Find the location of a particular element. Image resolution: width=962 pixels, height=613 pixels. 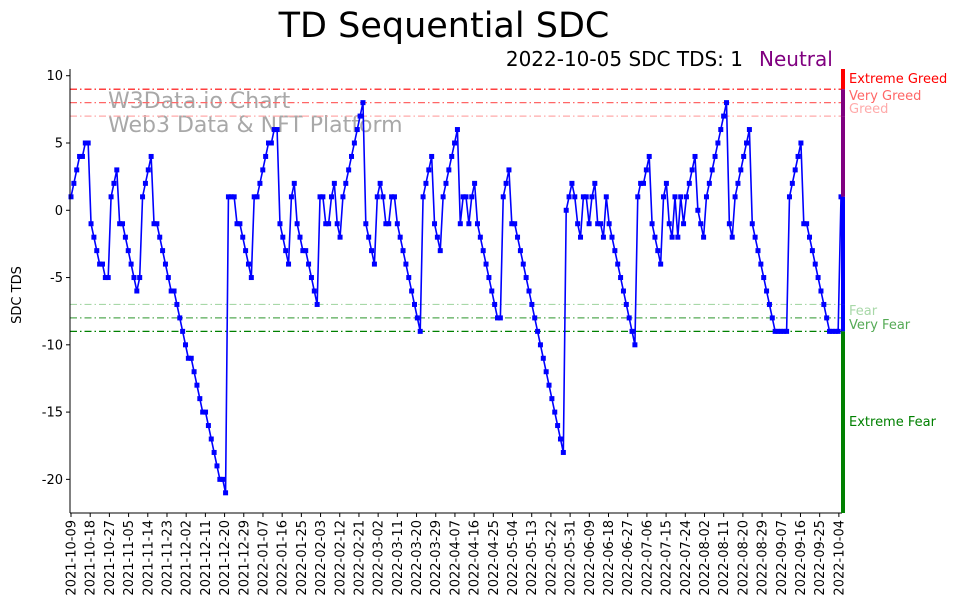

x-tick-label-29: 2022-06-27 is located at coordinates (628, 558).